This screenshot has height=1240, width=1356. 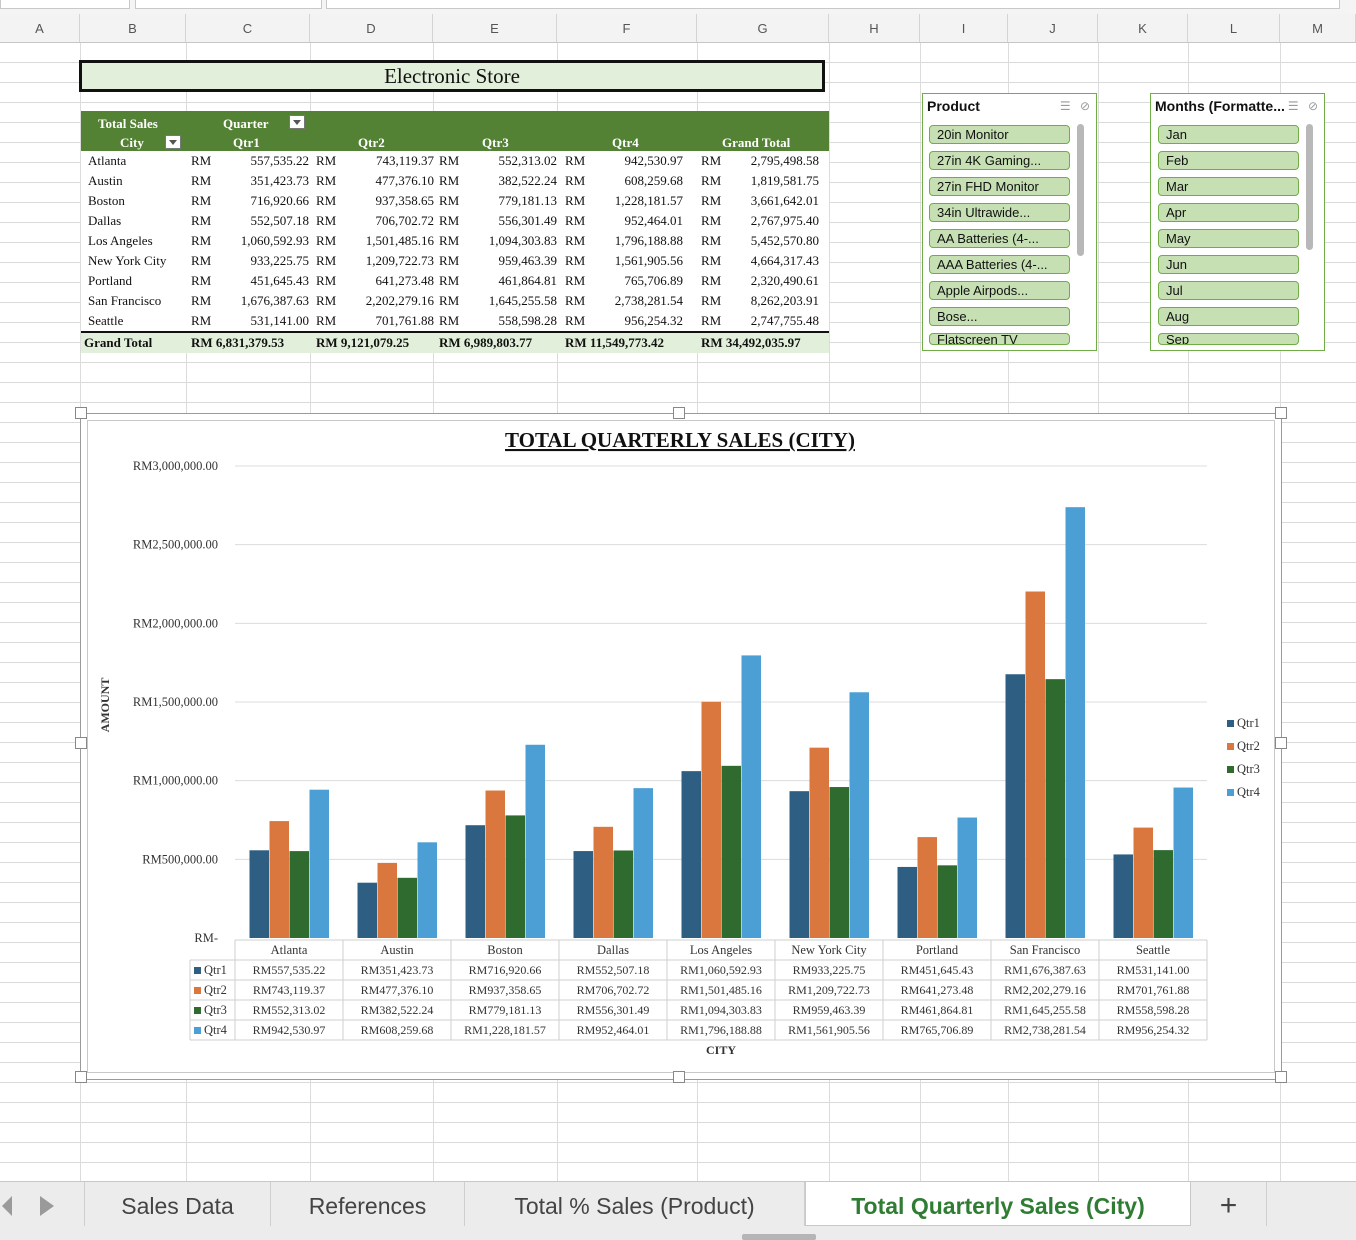 I want to click on column-header-m: M, so click(x=1318, y=28).